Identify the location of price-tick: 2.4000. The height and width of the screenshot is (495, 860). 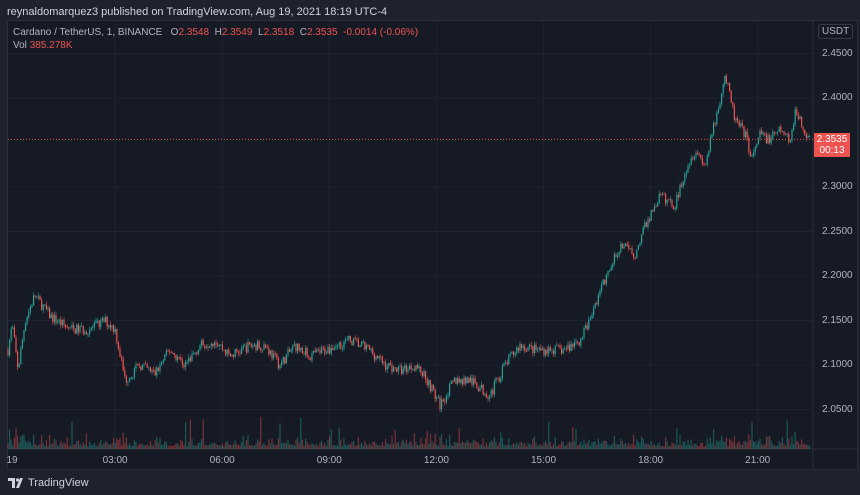
(837, 97).